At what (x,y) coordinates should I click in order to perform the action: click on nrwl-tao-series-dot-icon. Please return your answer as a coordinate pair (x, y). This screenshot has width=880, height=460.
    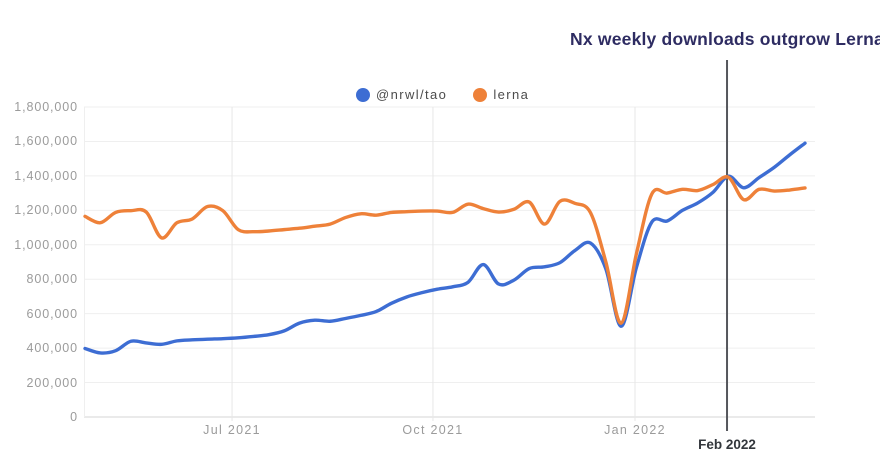
    Looking at the image, I should click on (363, 94).